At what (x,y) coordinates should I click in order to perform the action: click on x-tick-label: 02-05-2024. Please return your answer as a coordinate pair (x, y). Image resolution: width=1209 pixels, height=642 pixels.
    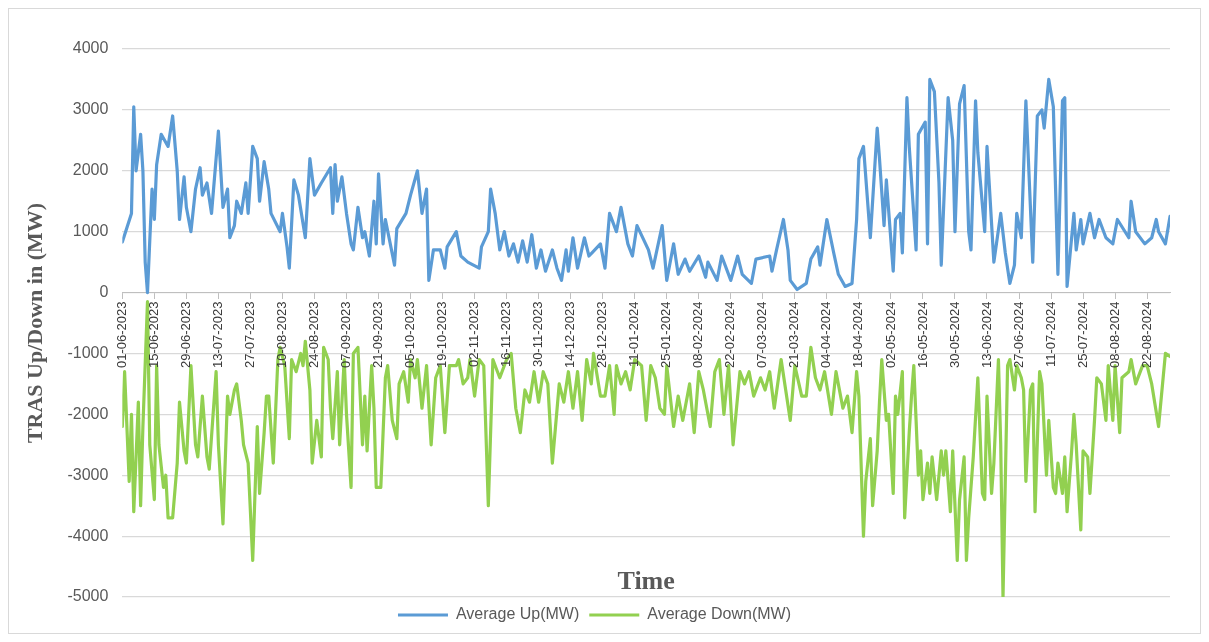
    Looking at the image, I should click on (890, 335).